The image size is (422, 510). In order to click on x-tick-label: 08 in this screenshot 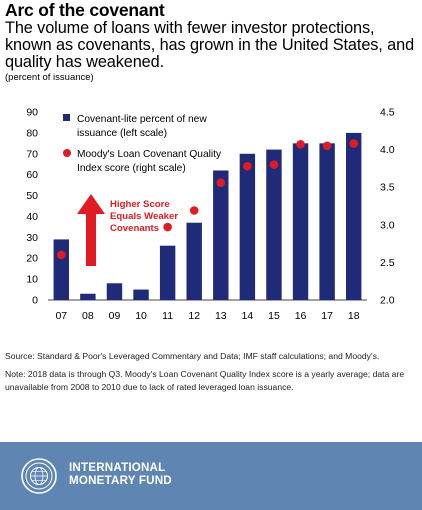, I will do `click(88, 316)`.